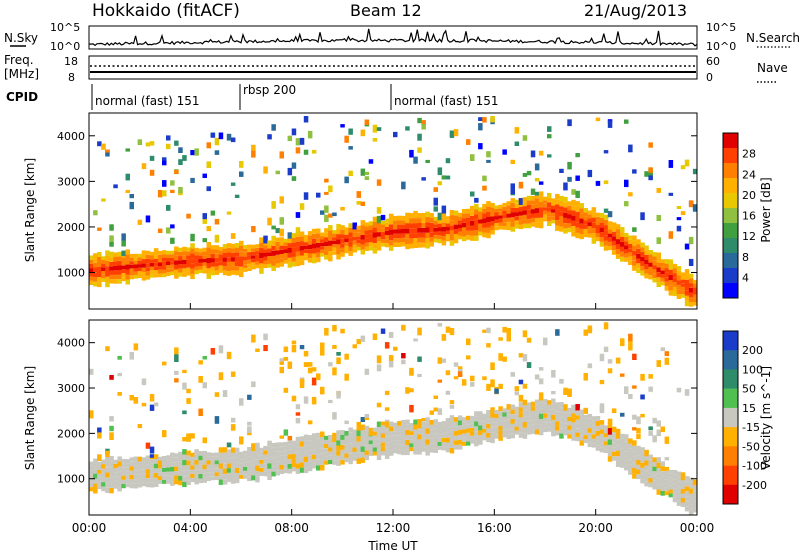 The image size is (800, 558). Describe the element at coordinates (393, 528) in the screenshot. I see `x-tick-label-3: 12:00` at that location.